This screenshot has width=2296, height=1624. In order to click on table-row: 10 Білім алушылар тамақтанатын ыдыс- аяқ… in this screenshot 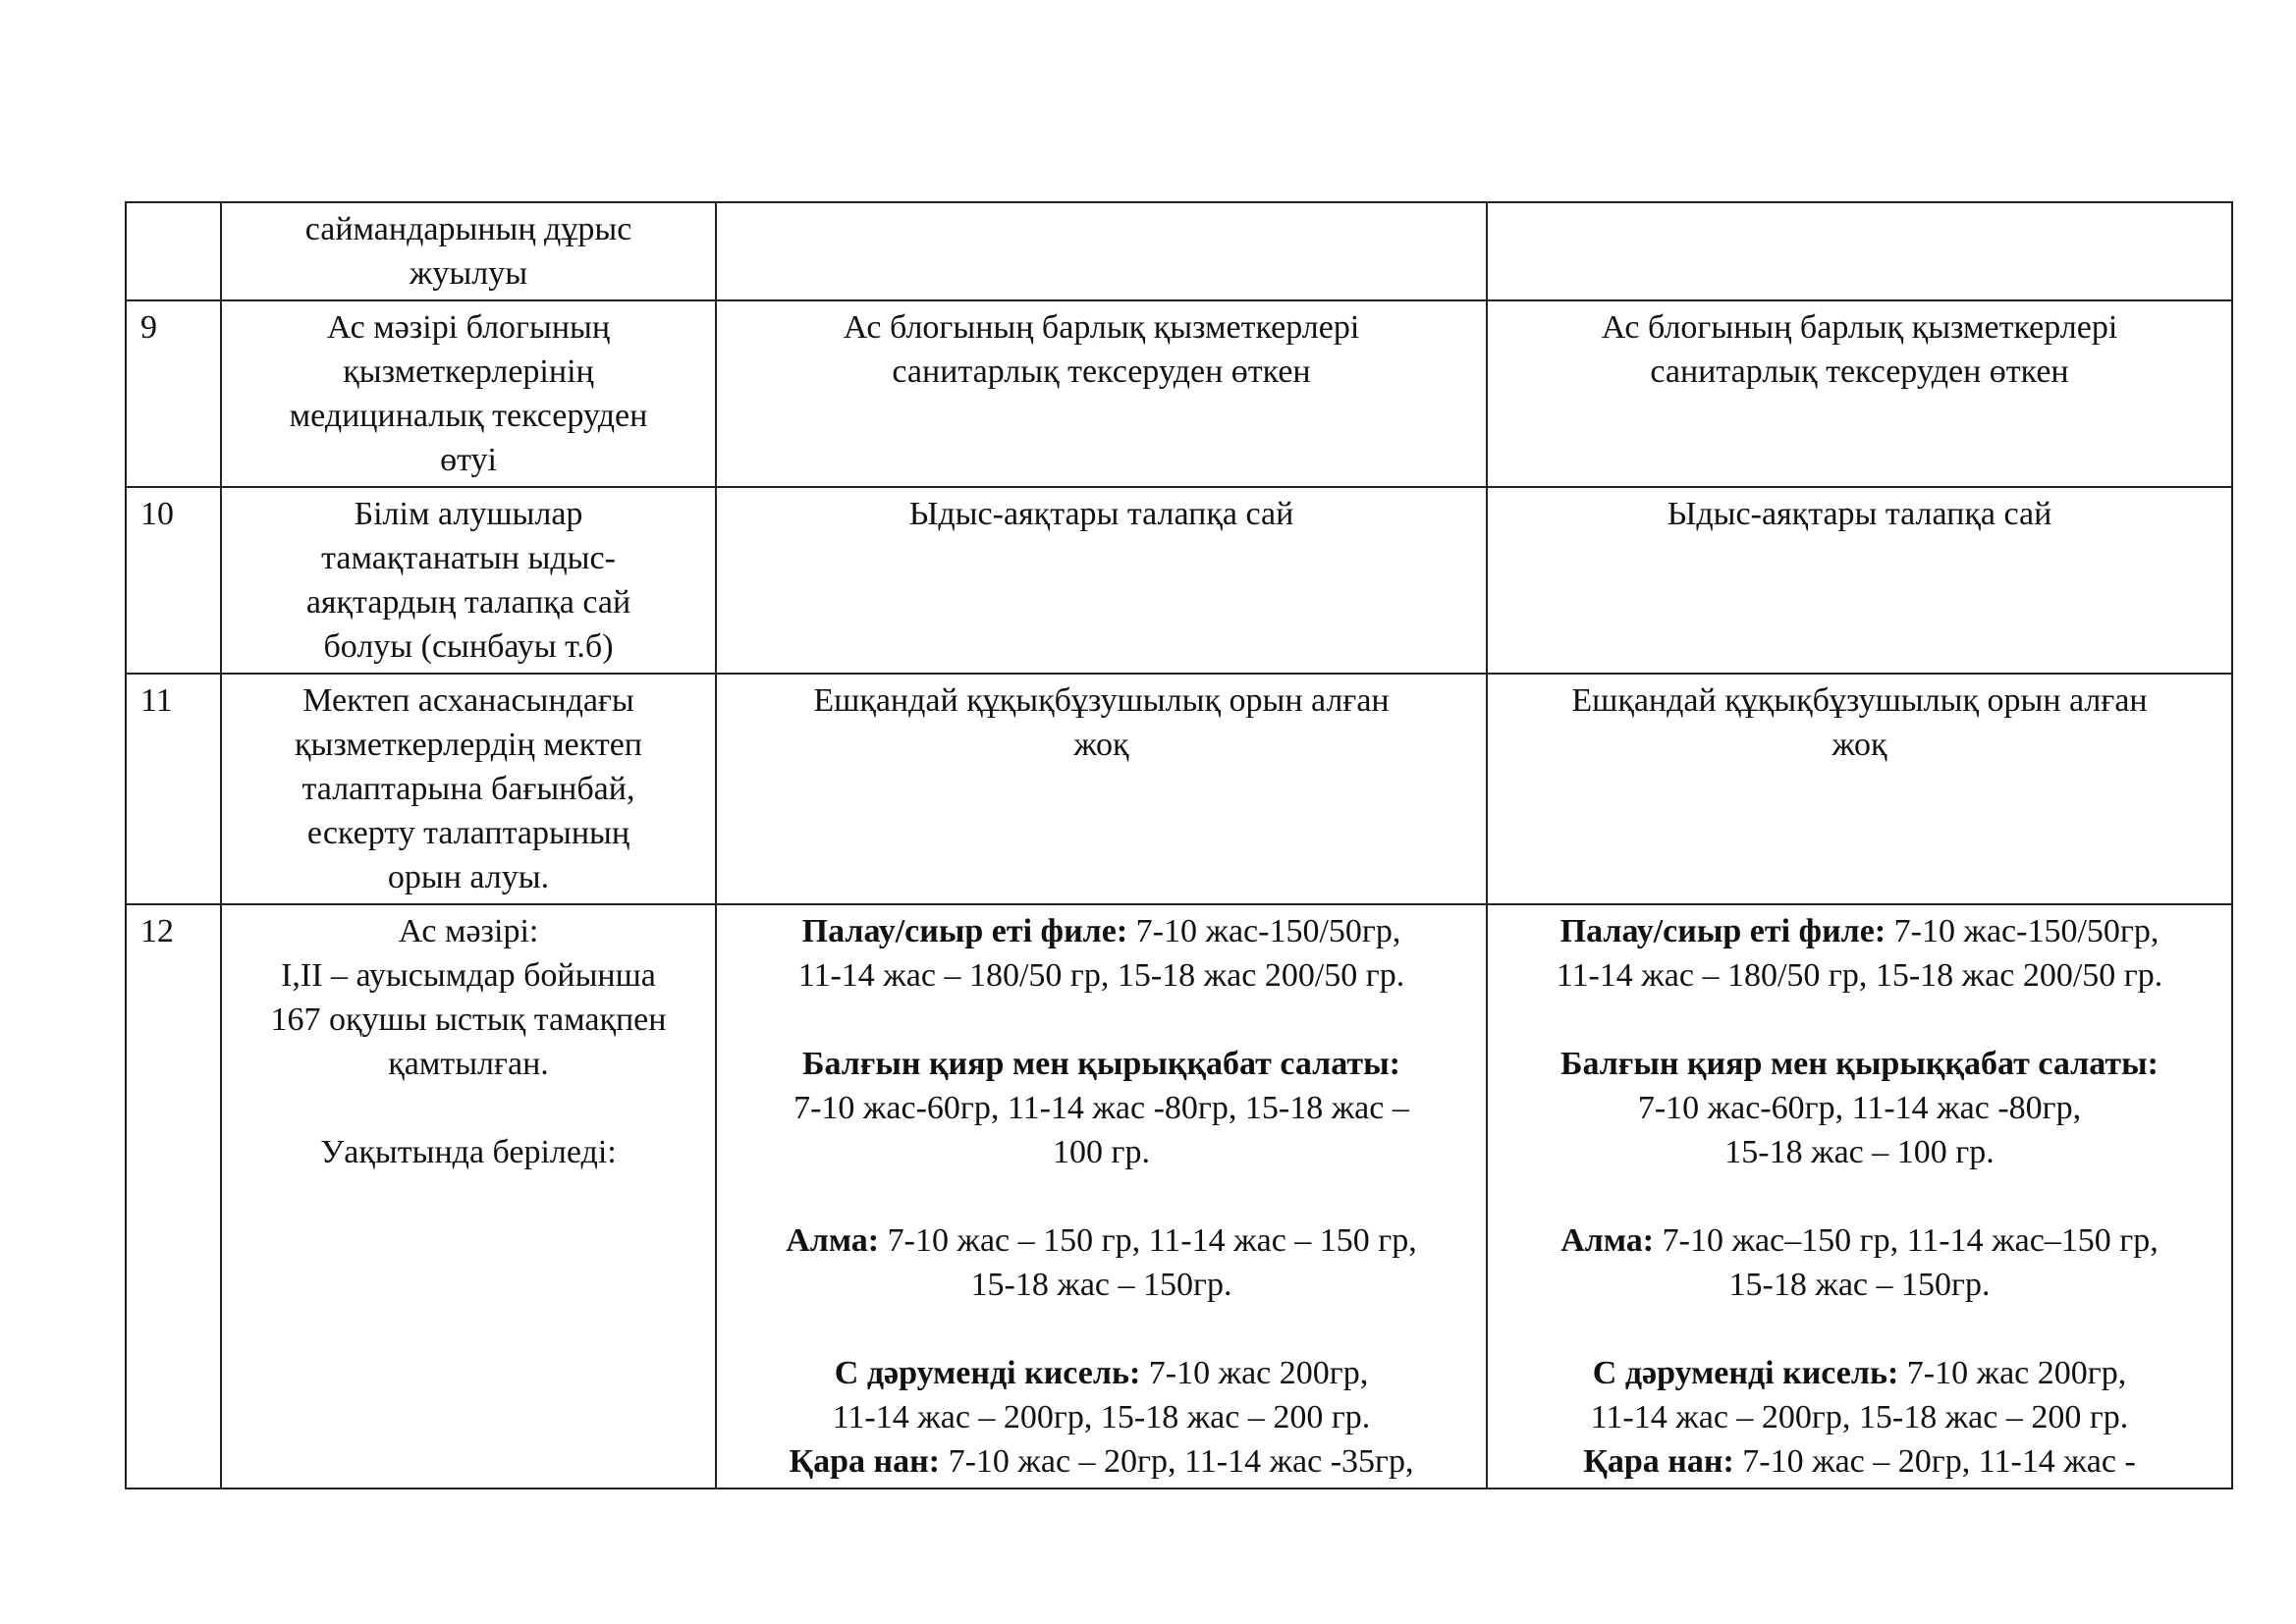, I will do `click(1179, 580)`.